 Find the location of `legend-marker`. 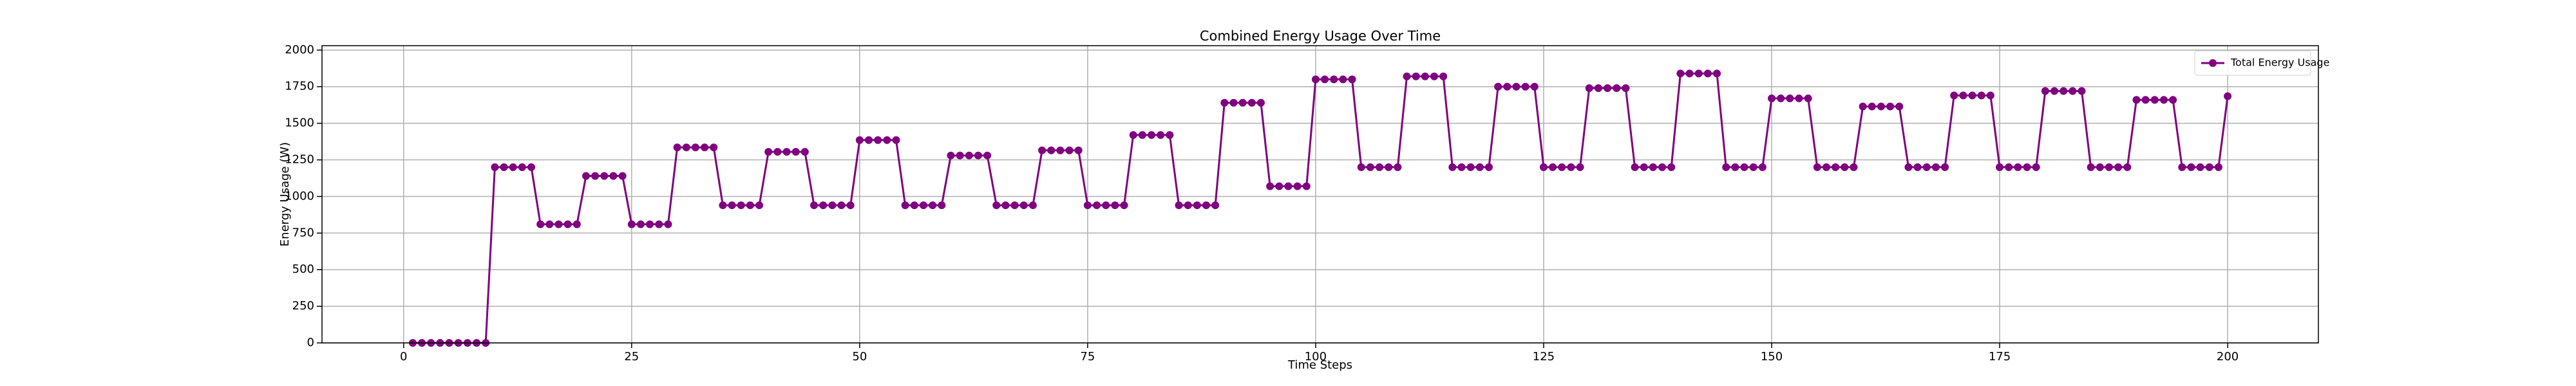

legend-marker is located at coordinates (2213, 63).